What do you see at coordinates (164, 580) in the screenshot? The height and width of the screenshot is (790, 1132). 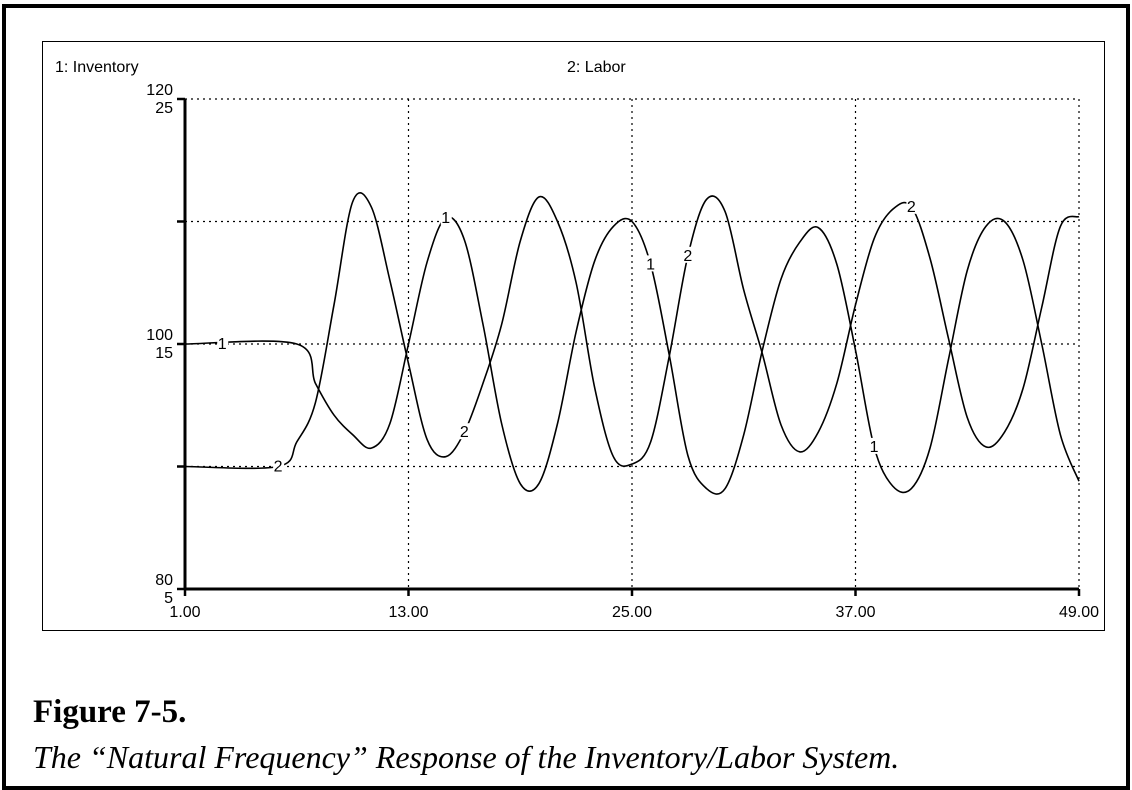 I see `y-tick-label-inventory: 80` at bounding box center [164, 580].